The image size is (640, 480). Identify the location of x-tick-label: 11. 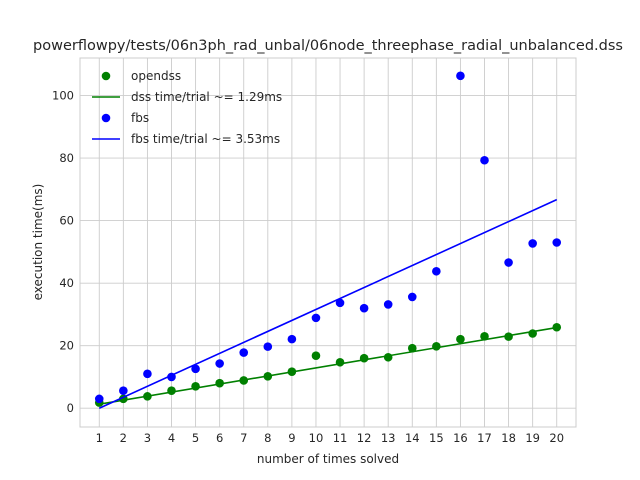
(340, 438).